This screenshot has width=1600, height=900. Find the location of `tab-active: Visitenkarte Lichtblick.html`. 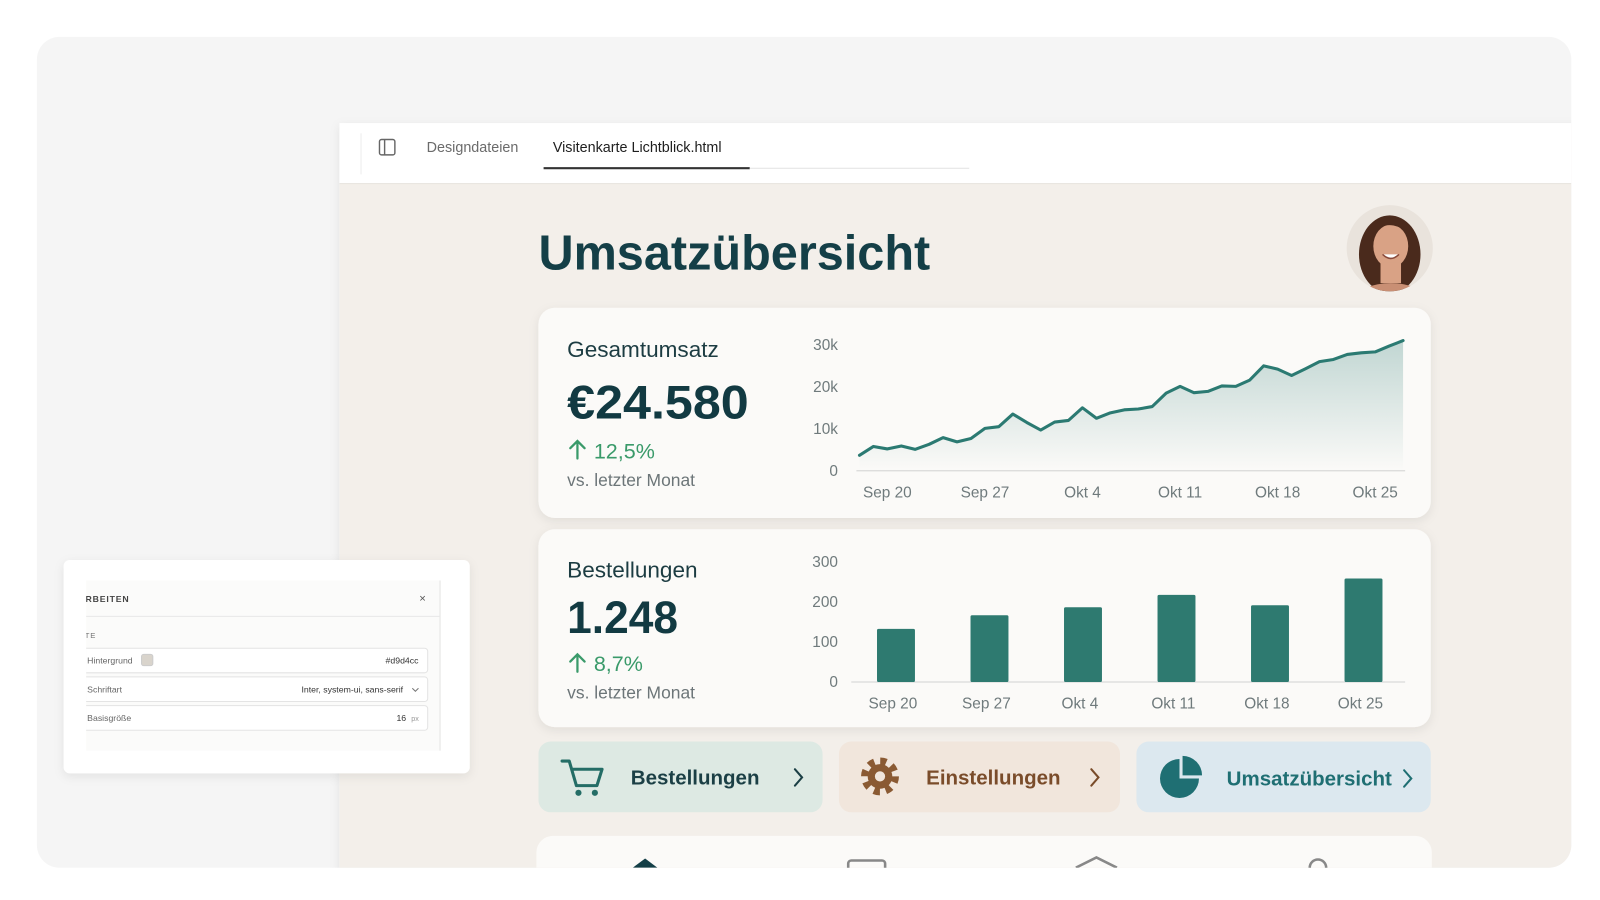

tab-active: Visitenkarte Lichtblick.html is located at coordinates (637, 148).